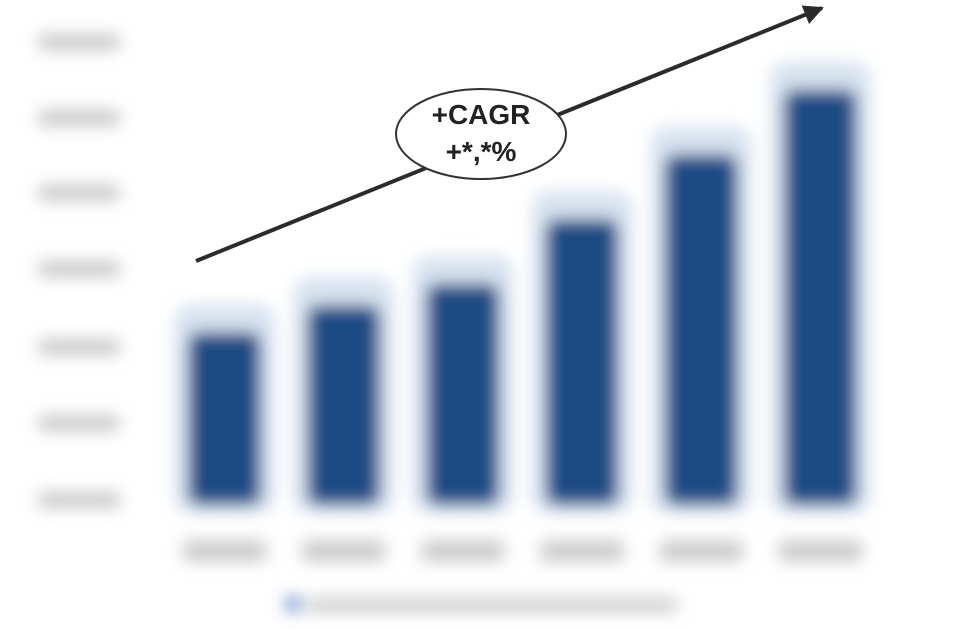 The height and width of the screenshot is (629, 980). Describe the element at coordinates (293, 604) in the screenshot. I see `legend-swatch` at that location.